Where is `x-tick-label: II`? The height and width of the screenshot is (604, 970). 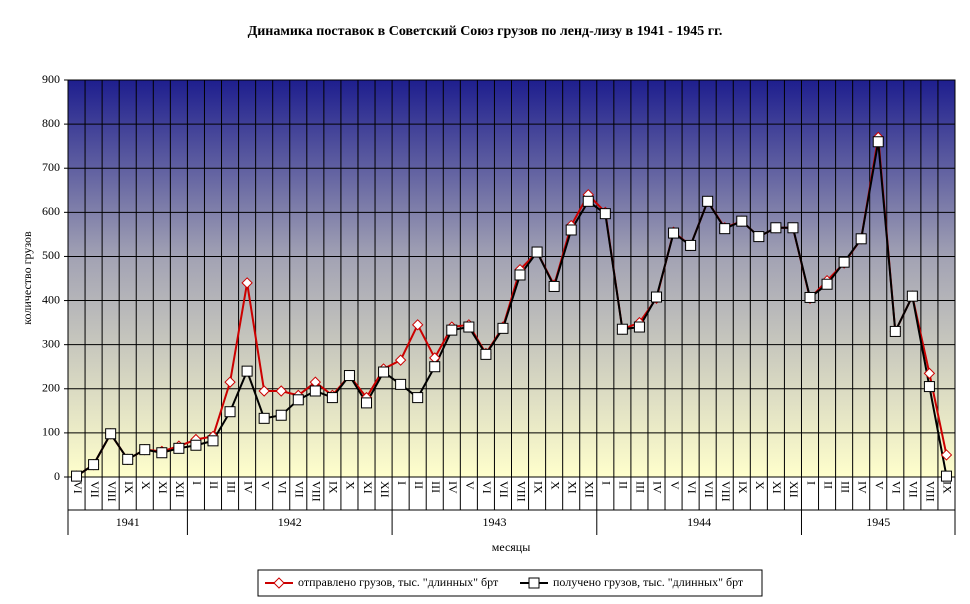
x-tick-label: II is located at coordinates (828, 485).